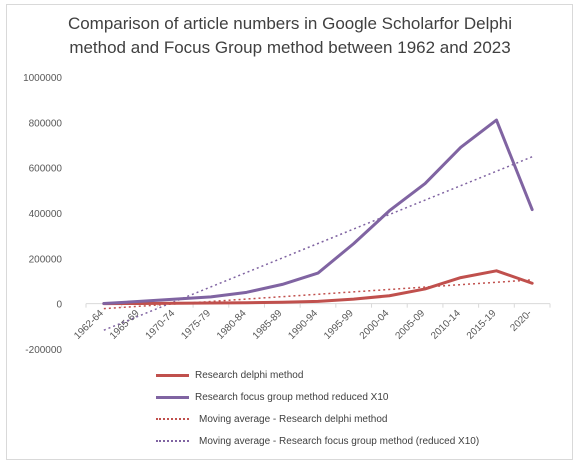 This screenshot has width=588, height=469. What do you see at coordinates (293, 419) in the screenshot?
I see `legend-label-delphi-trend: Moving average - Research delphi method` at bounding box center [293, 419].